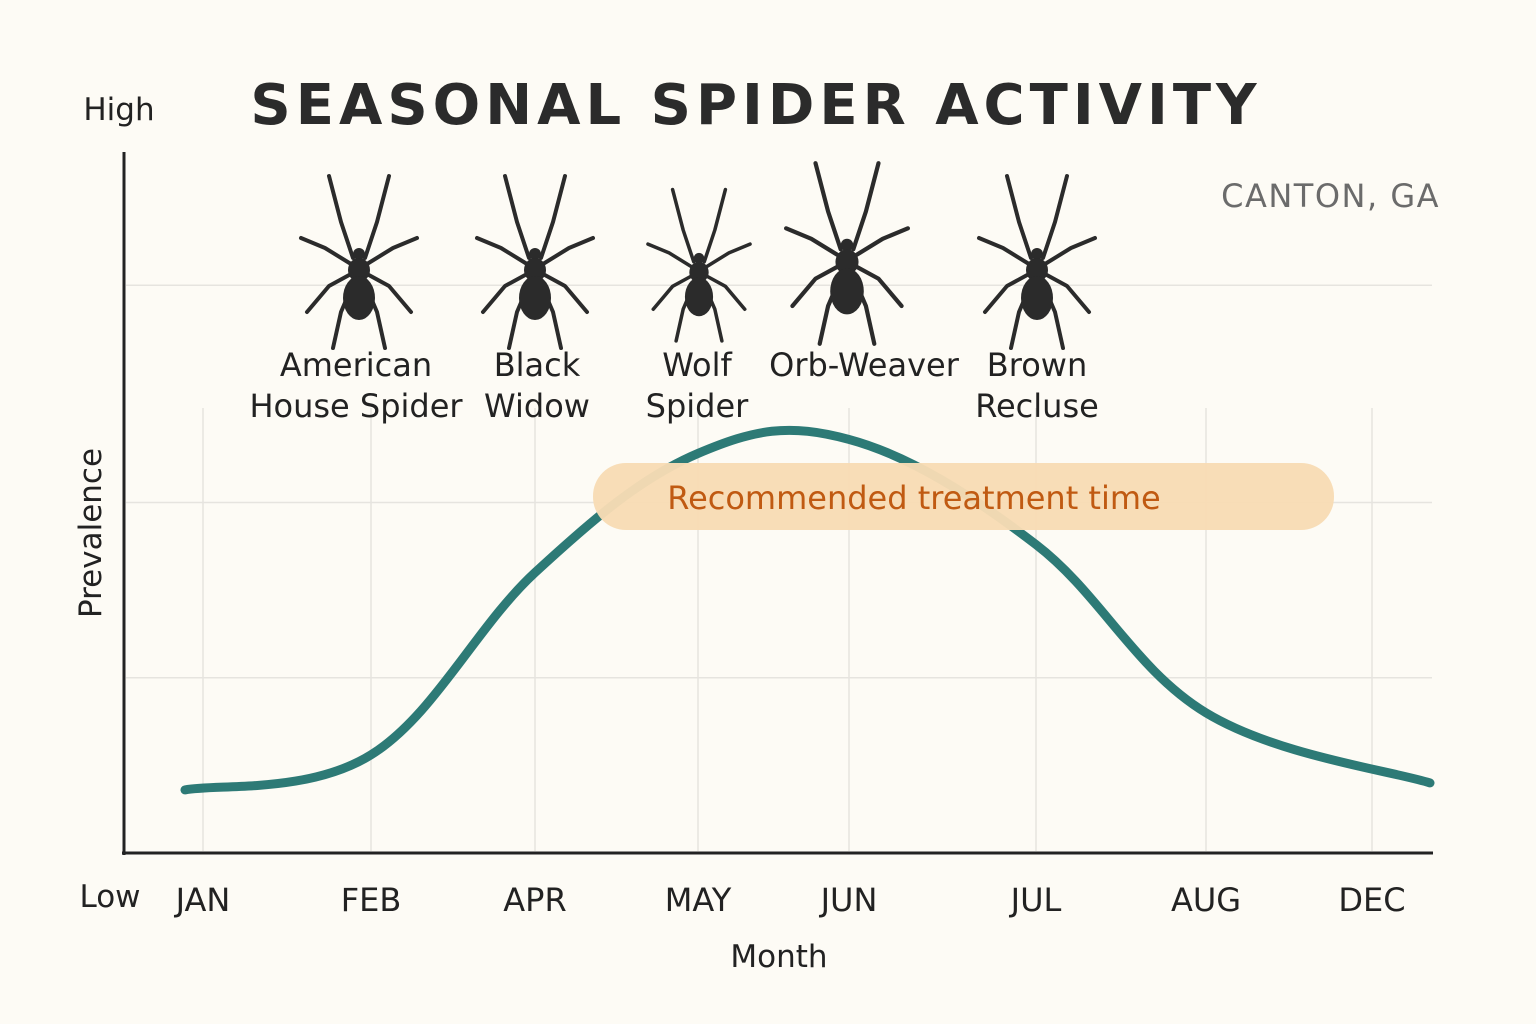  Describe the element at coordinates (1206, 900) in the screenshot. I see `x-tick-label: AUG` at that location.